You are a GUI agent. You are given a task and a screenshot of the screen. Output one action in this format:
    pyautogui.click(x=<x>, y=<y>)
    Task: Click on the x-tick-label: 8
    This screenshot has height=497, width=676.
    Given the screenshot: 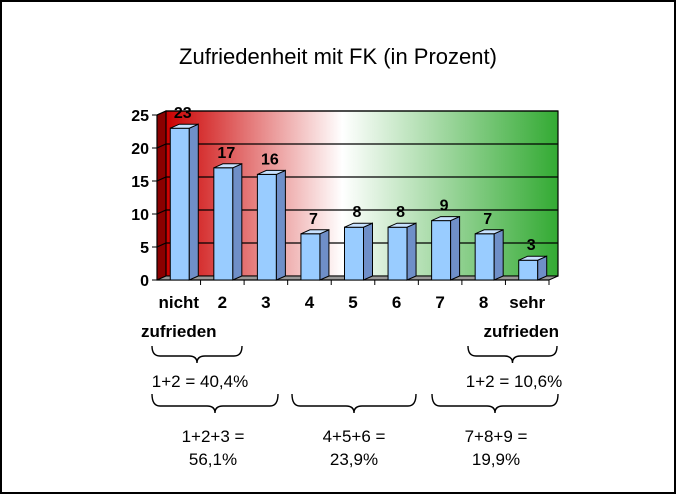 What is the action you would take?
    pyautogui.click(x=483, y=302)
    